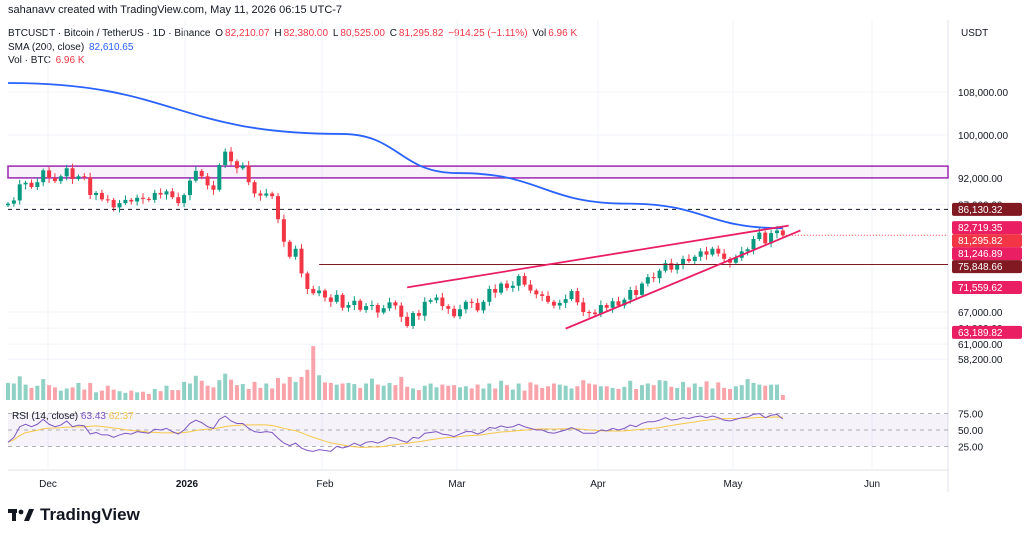 Image resolution: width=1024 pixels, height=539 pixels. Describe the element at coordinates (987, 209) in the screenshot. I see `price-label-badge: 86,130.32` at that location.